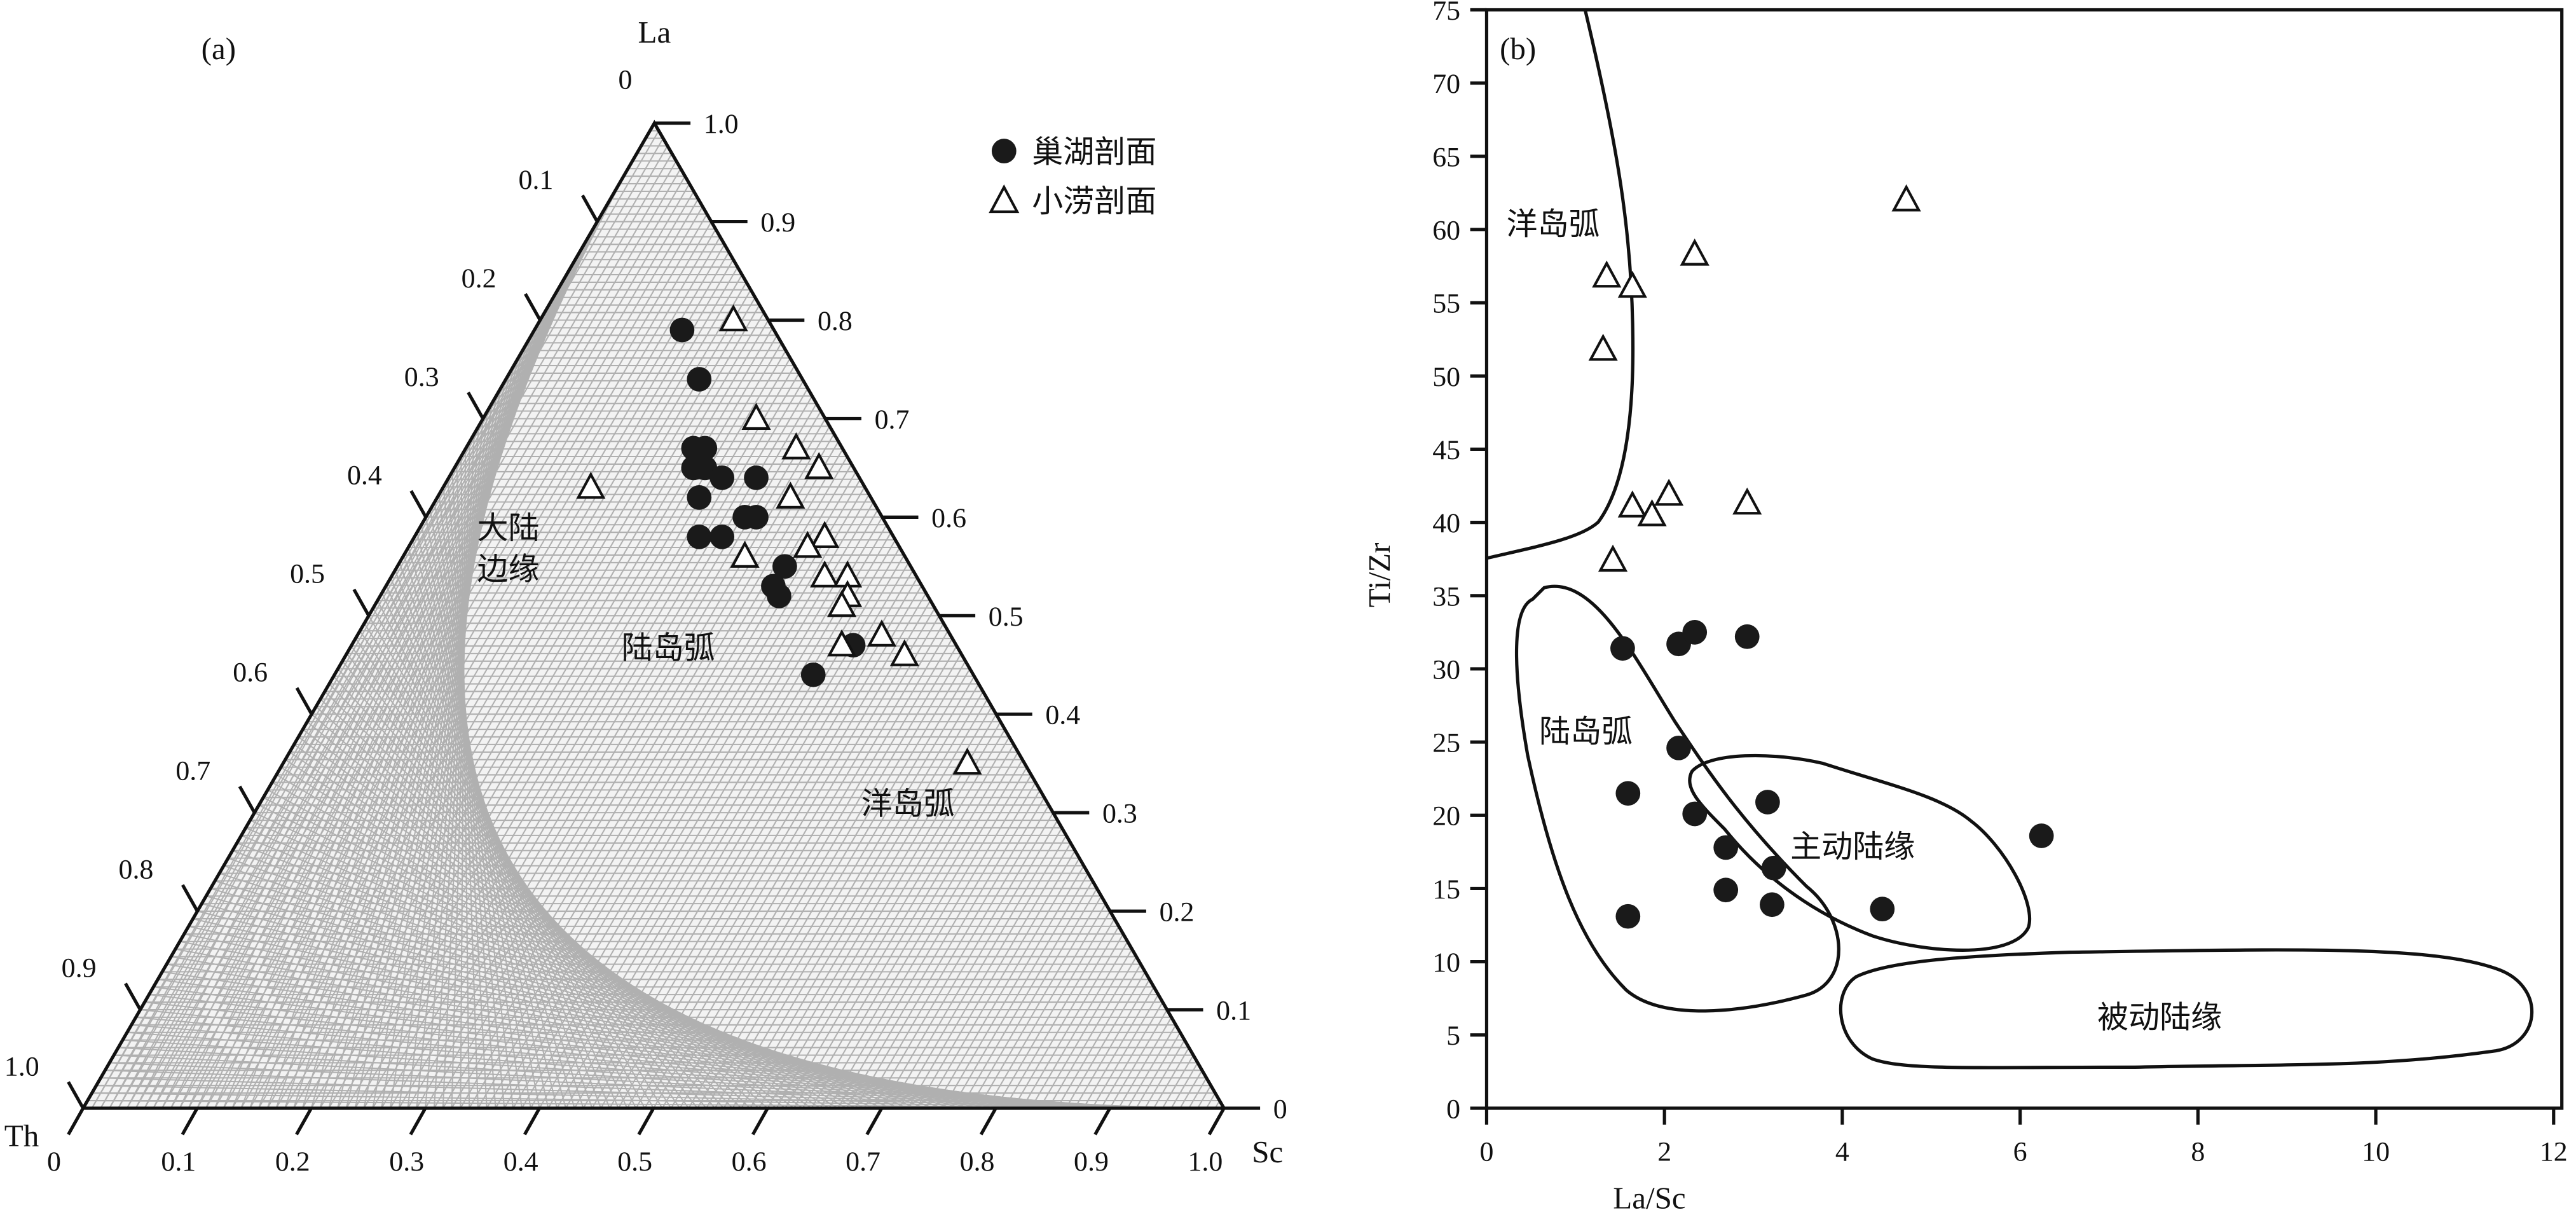  I want to click on bottom-axis-tick-label: 0.7, so click(863, 1161).